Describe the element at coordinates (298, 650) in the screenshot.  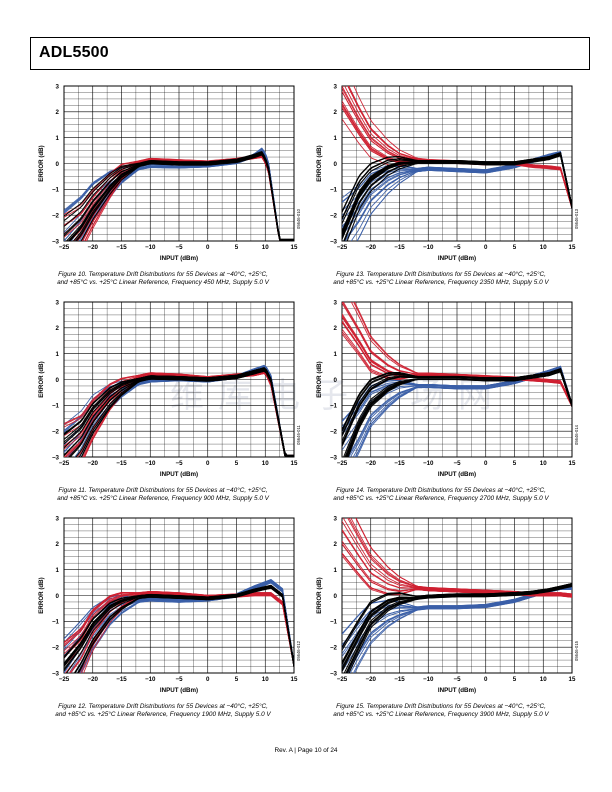
I see `figure-code: 05646-012` at that location.